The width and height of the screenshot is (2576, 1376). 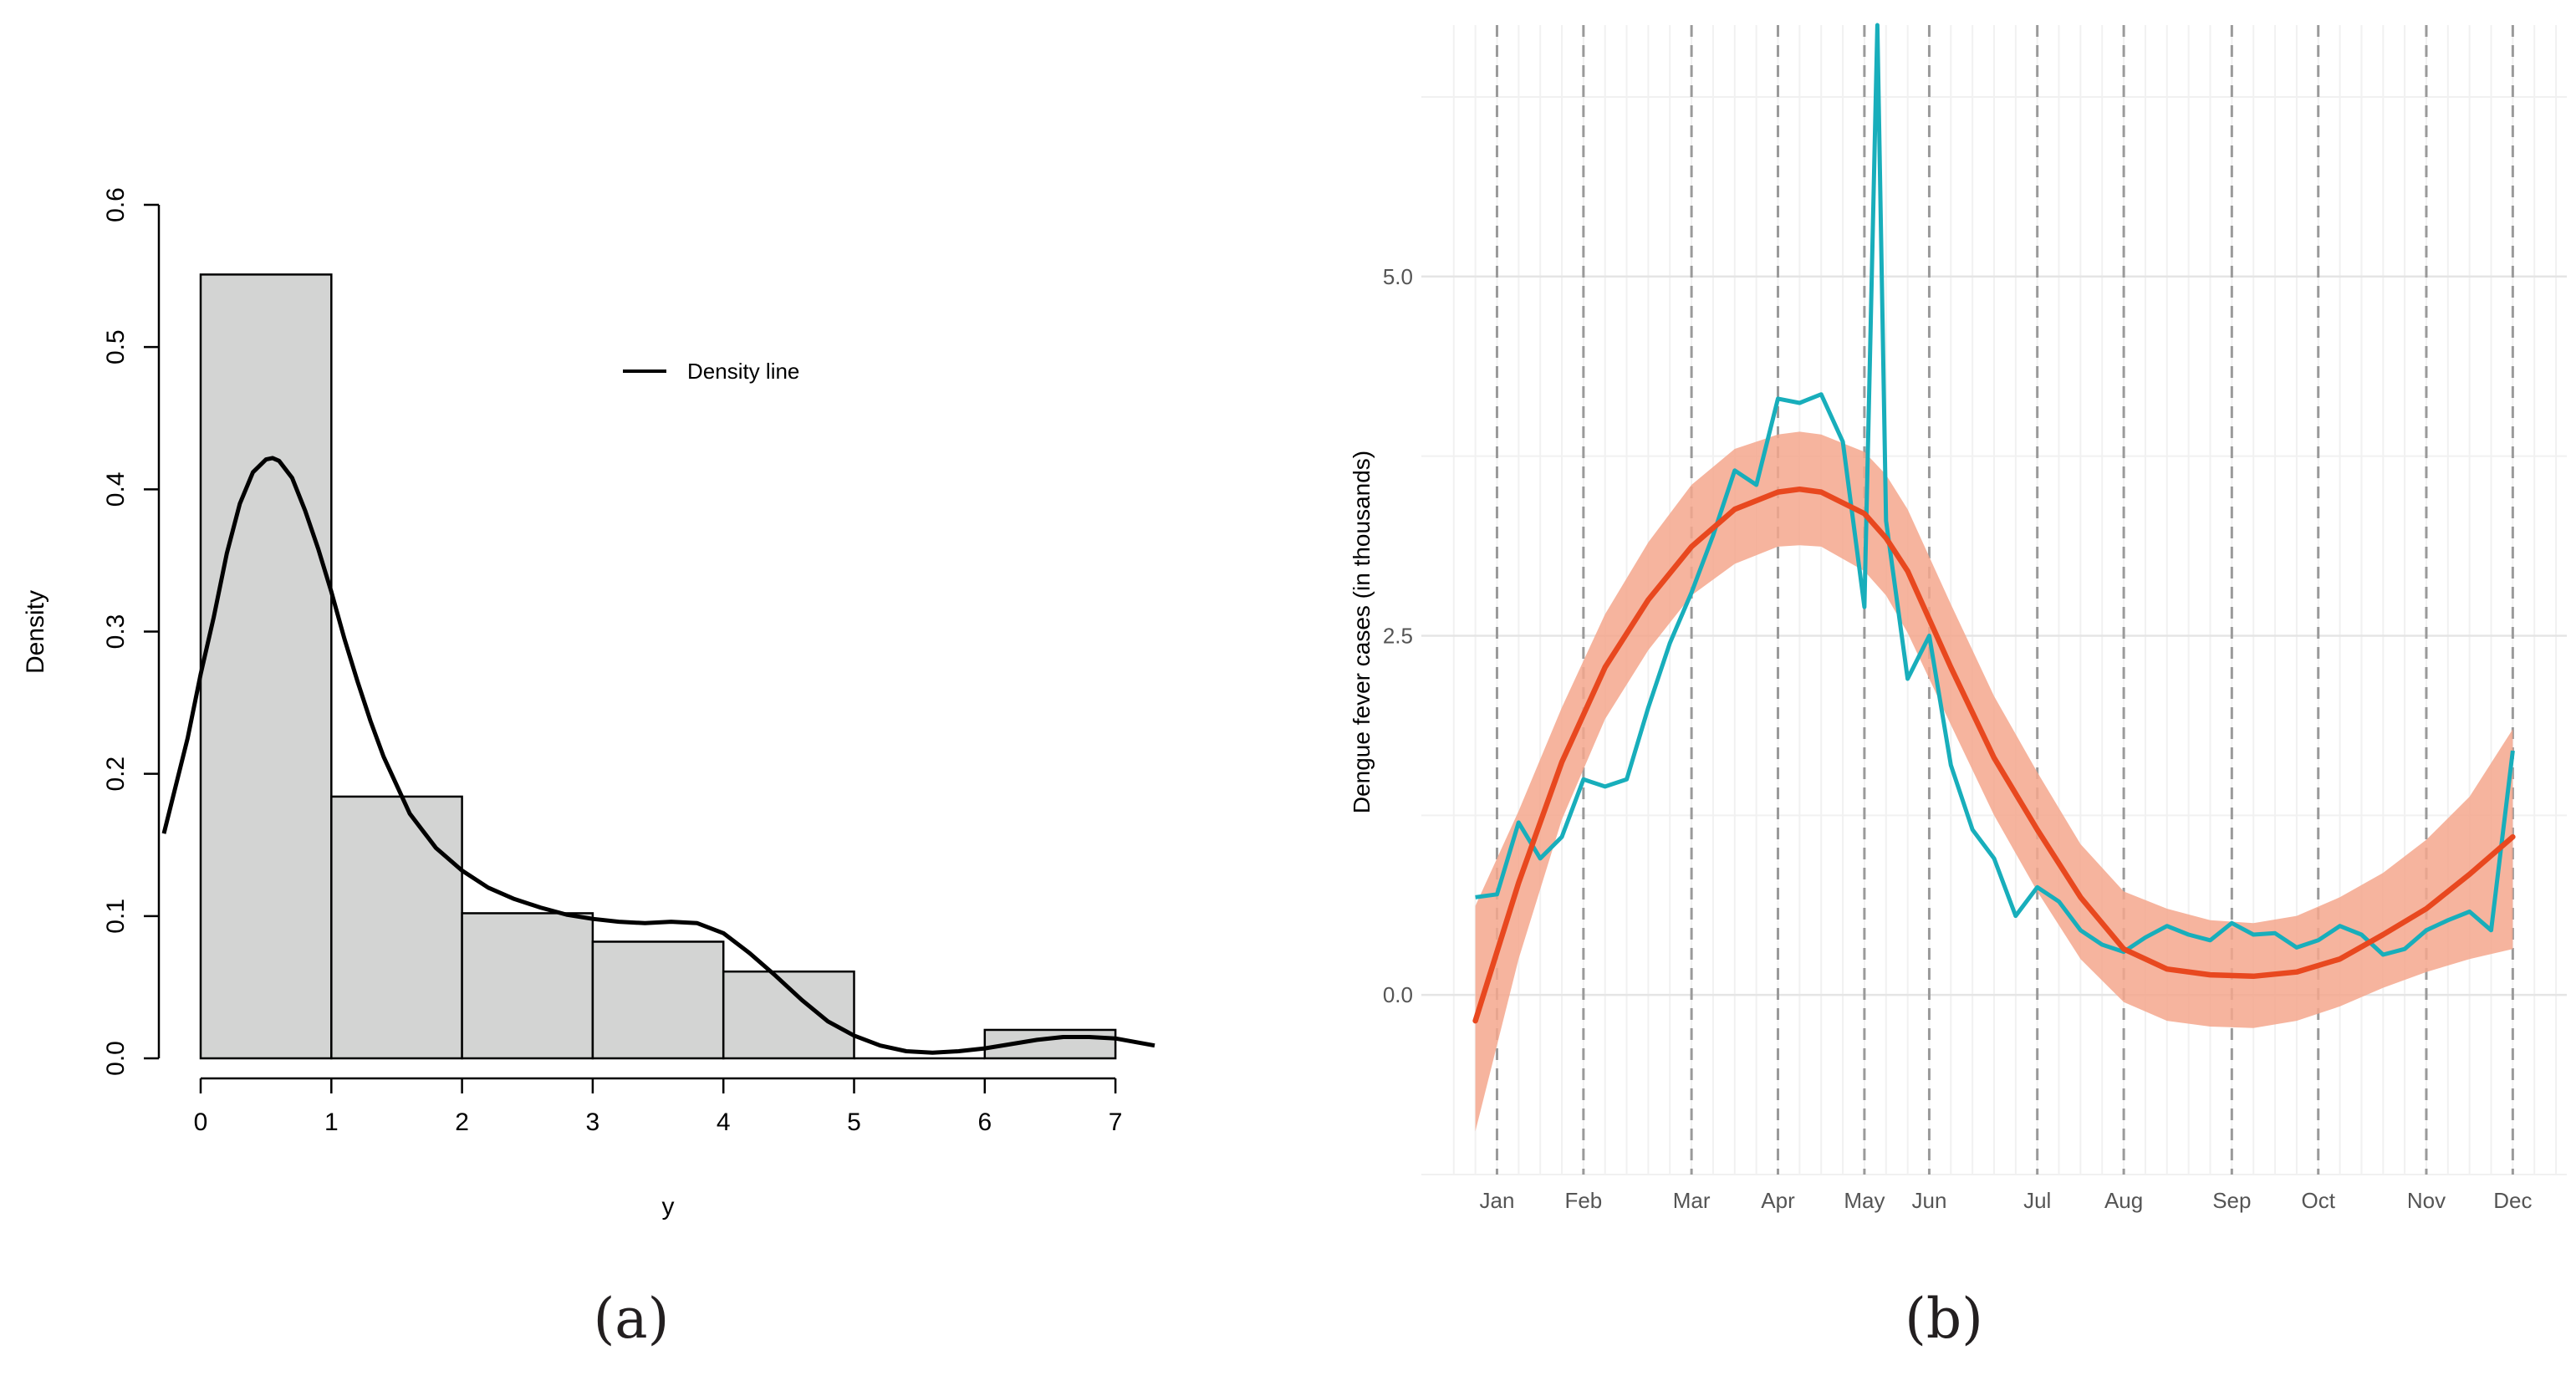 What do you see at coordinates (2231, 1200) in the screenshot?
I see `month-label-sep: Sep` at bounding box center [2231, 1200].